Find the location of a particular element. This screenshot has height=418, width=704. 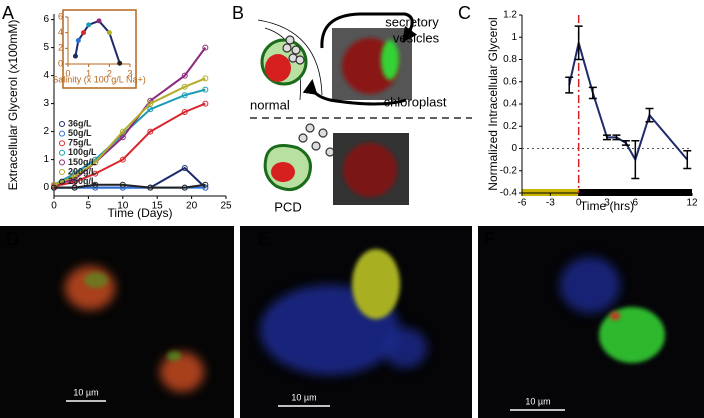

legend-label: 100g/L is located at coordinates (82, 152).